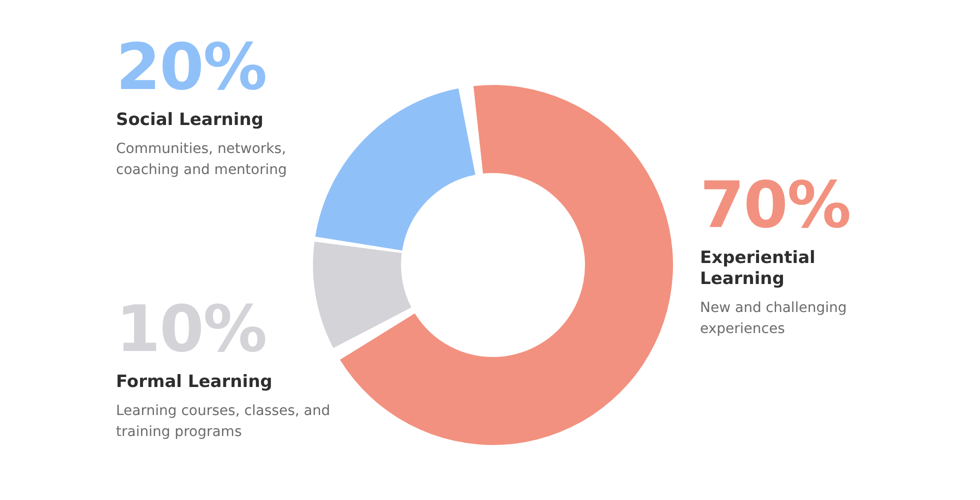 Image resolution: width=980 pixels, height=500 pixels. I want to click on slice-label: Experiential Learning, so click(758, 269).